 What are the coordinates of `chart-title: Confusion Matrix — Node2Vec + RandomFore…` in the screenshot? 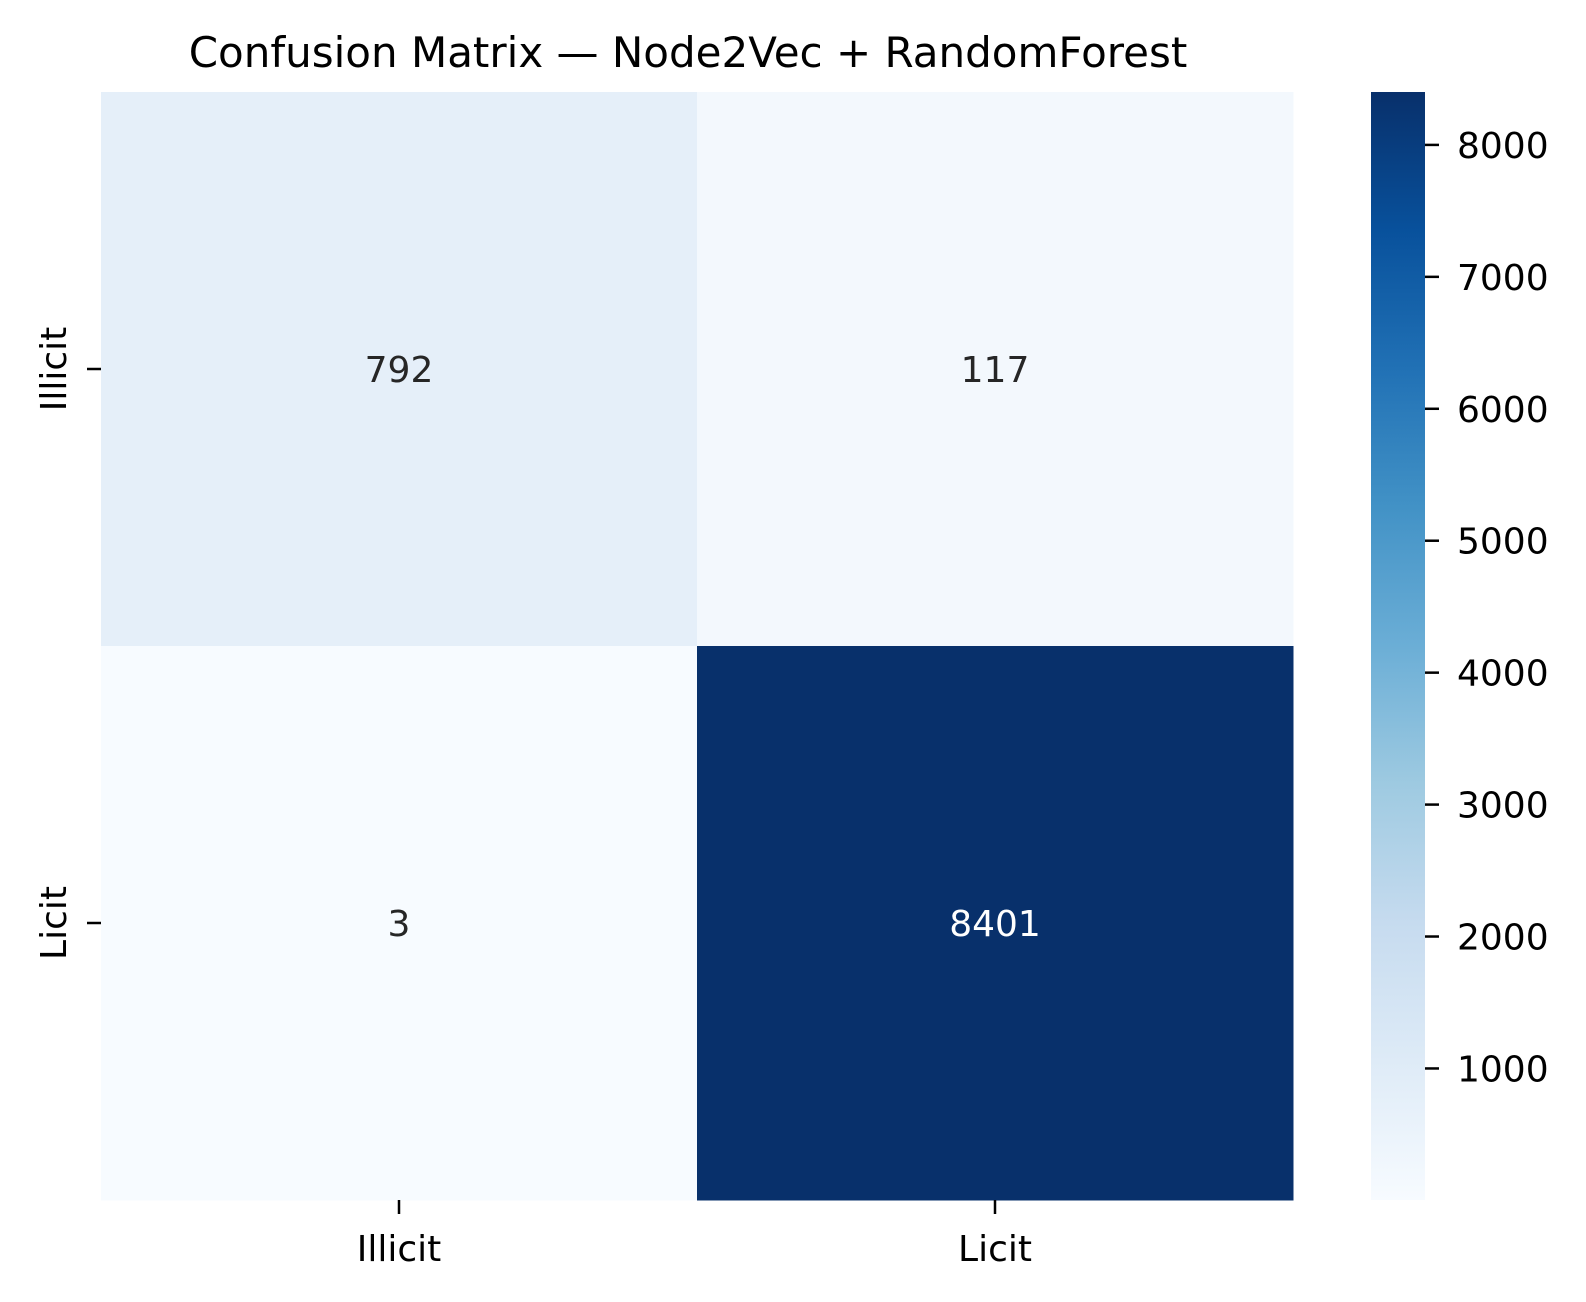 It's located at (688, 52).